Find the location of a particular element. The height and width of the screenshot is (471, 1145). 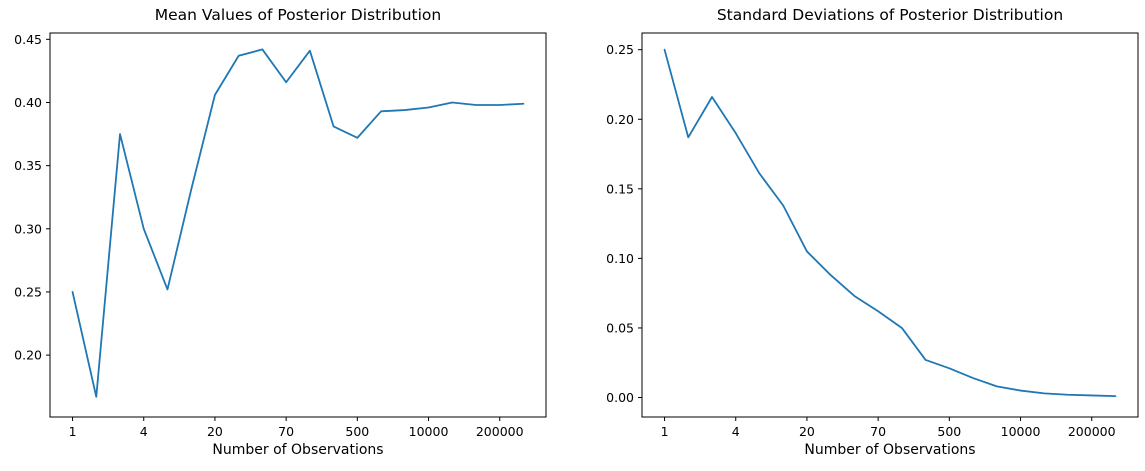

svg-text: 0.45 is located at coordinates (28, 39).